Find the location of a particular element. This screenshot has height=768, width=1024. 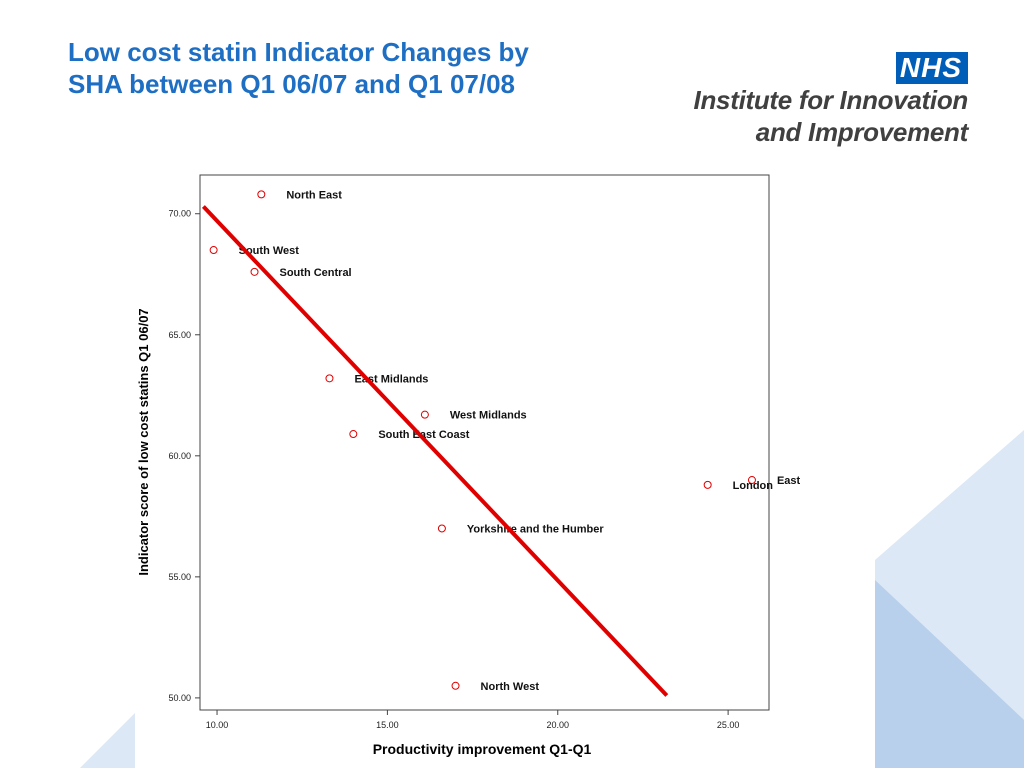

y-tick-label: 65.00 is located at coordinates (179, 335).